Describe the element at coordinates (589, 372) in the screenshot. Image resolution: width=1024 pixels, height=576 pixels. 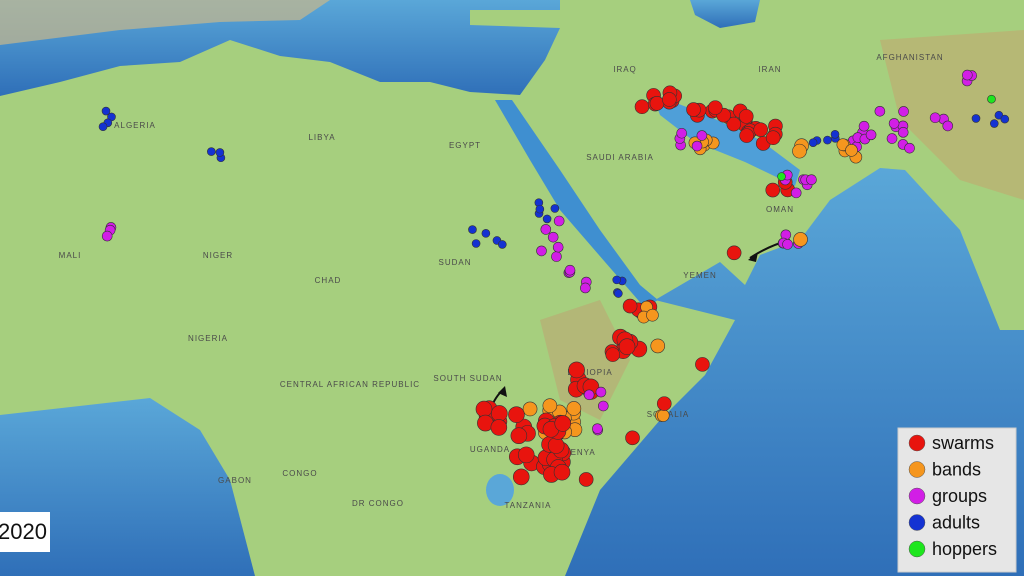
I see `place-label: ETHIOPIA` at that location.